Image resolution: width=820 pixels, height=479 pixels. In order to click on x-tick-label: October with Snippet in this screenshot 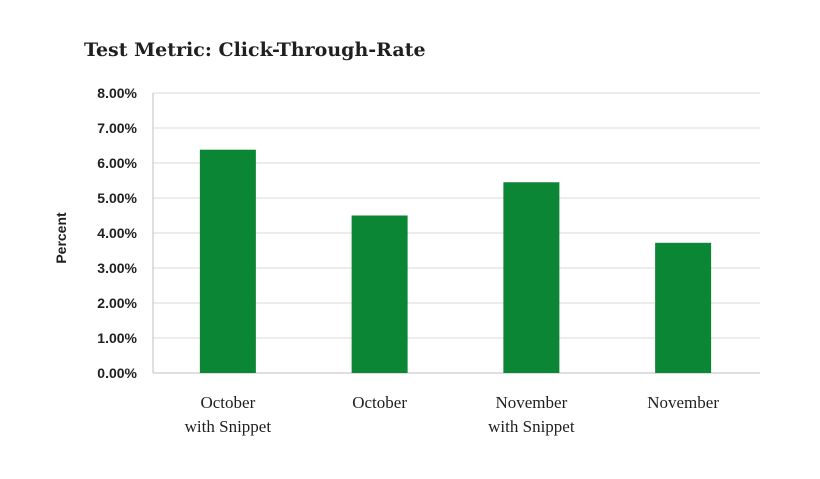, I will do `click(228, 414)`.